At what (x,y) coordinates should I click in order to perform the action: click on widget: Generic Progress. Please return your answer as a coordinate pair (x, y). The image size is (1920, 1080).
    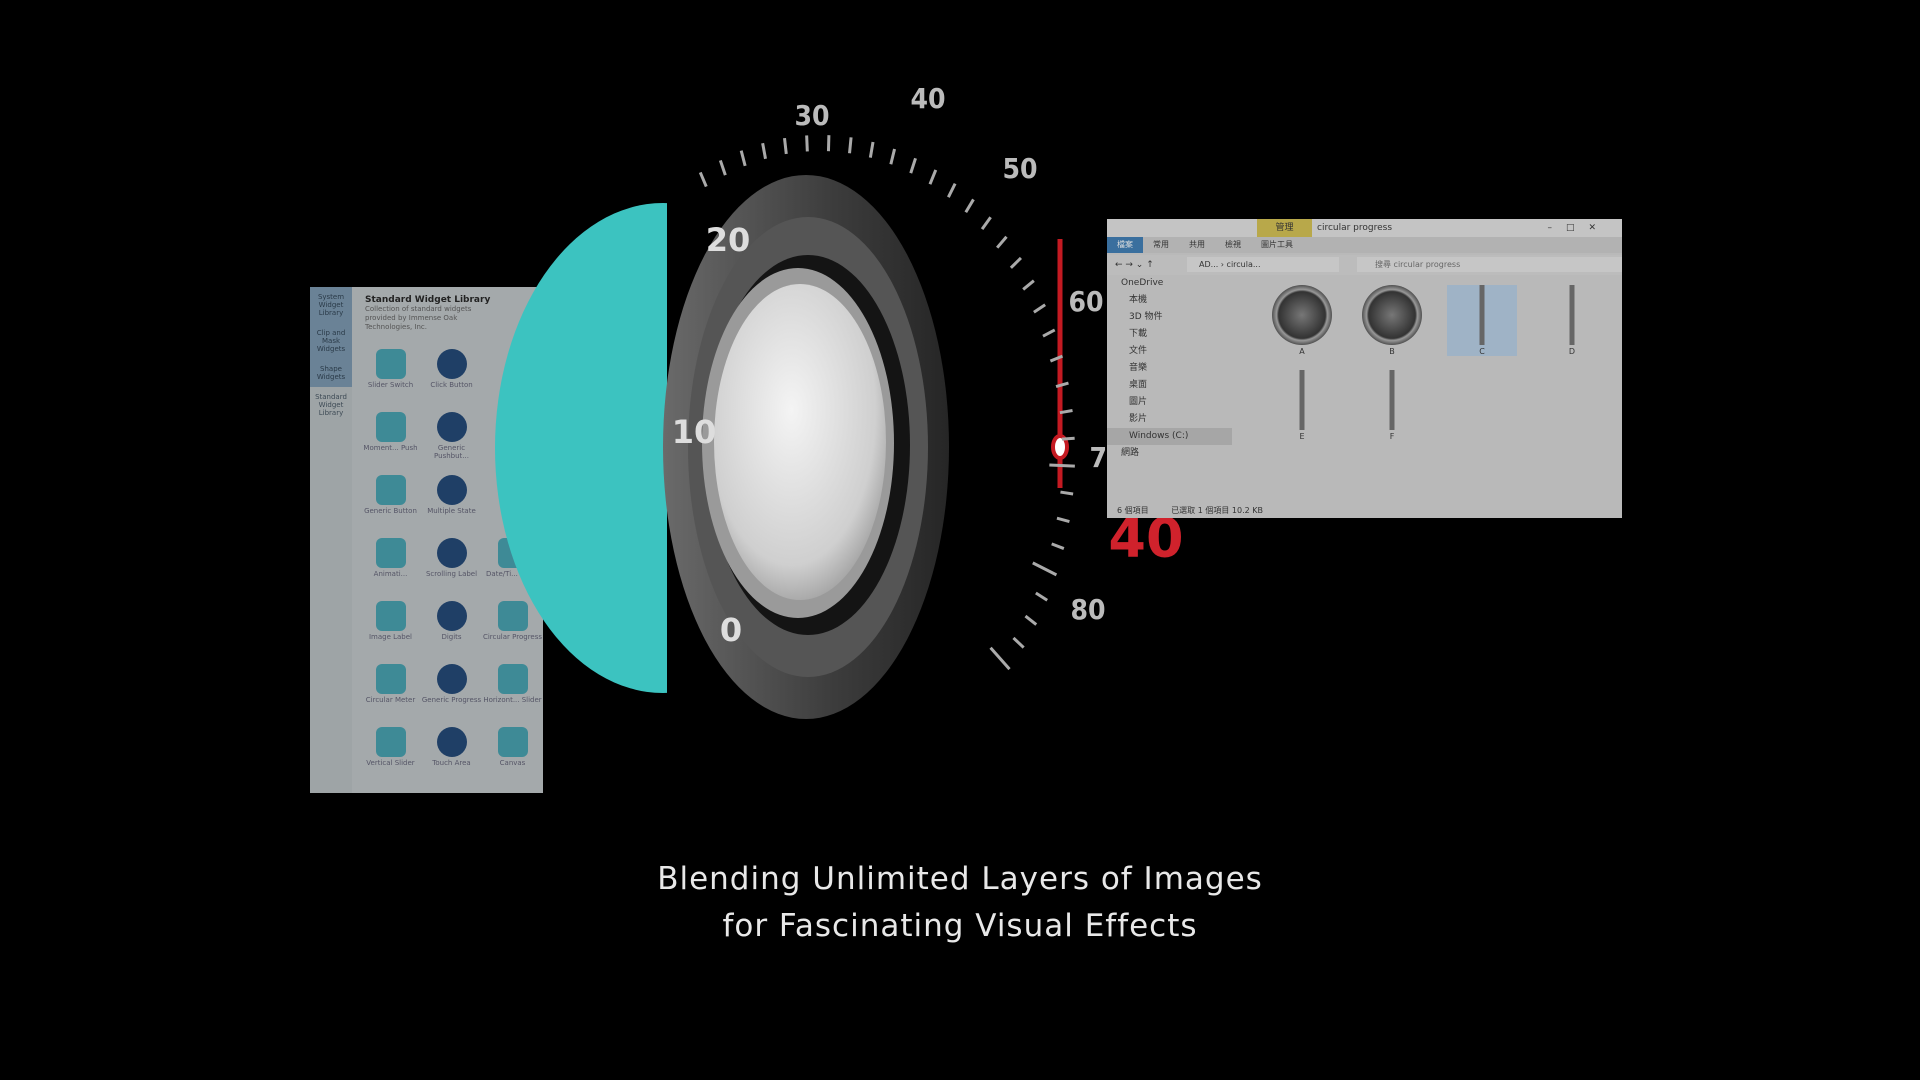
    Looking at the image, I should click on (451, 695).